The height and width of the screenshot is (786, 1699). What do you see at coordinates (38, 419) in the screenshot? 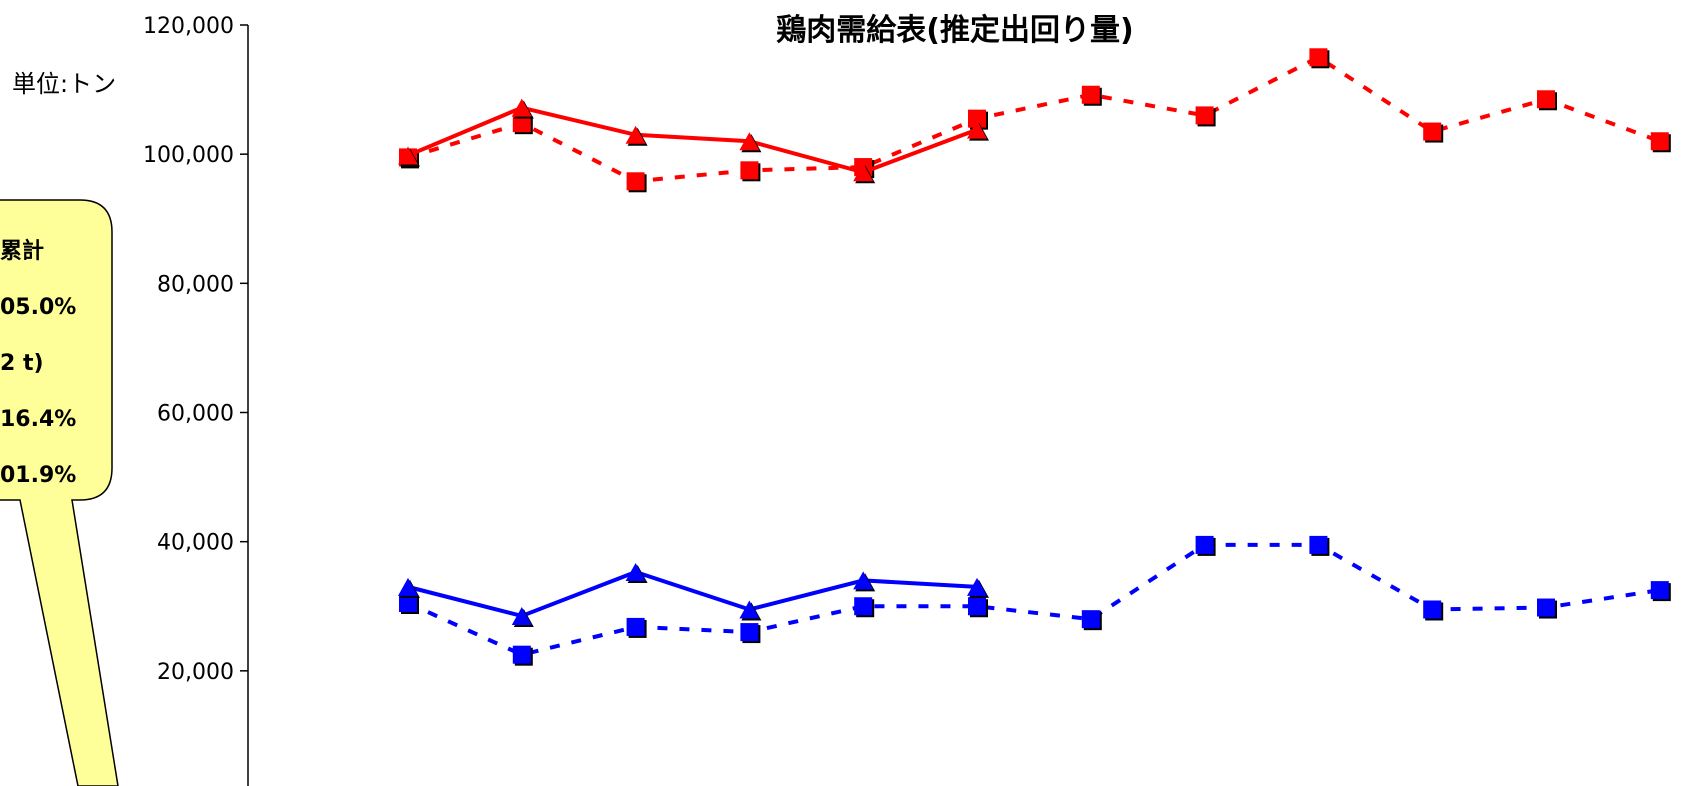
I see `callout-line-4: 16.4%` at bounding box center [38, 419].